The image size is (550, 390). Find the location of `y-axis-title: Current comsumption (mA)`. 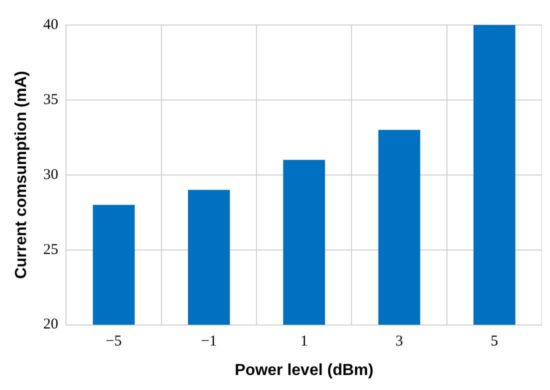

y-axis-title: Current comsumption (mA) is located at coordinates (21, 174).